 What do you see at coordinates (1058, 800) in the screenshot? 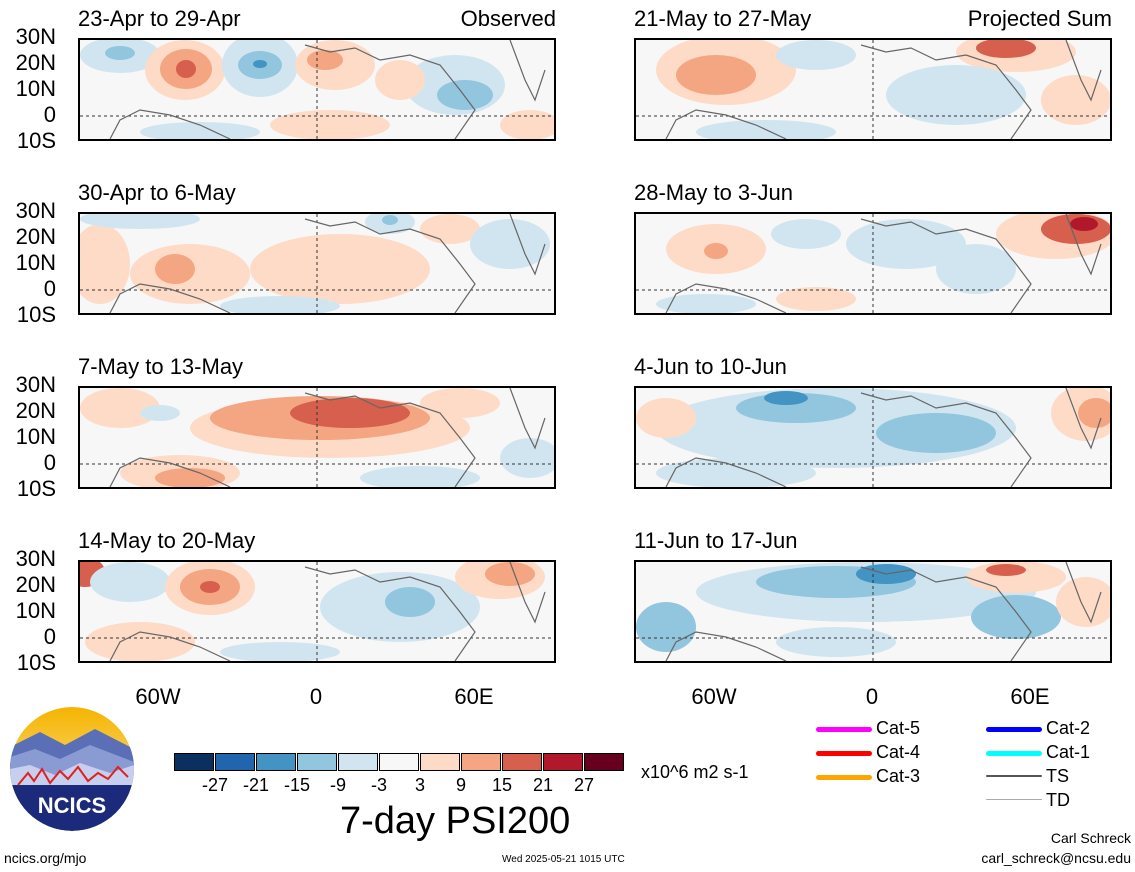
I see `legend-label: TD` at bounding box center [1058, 800].